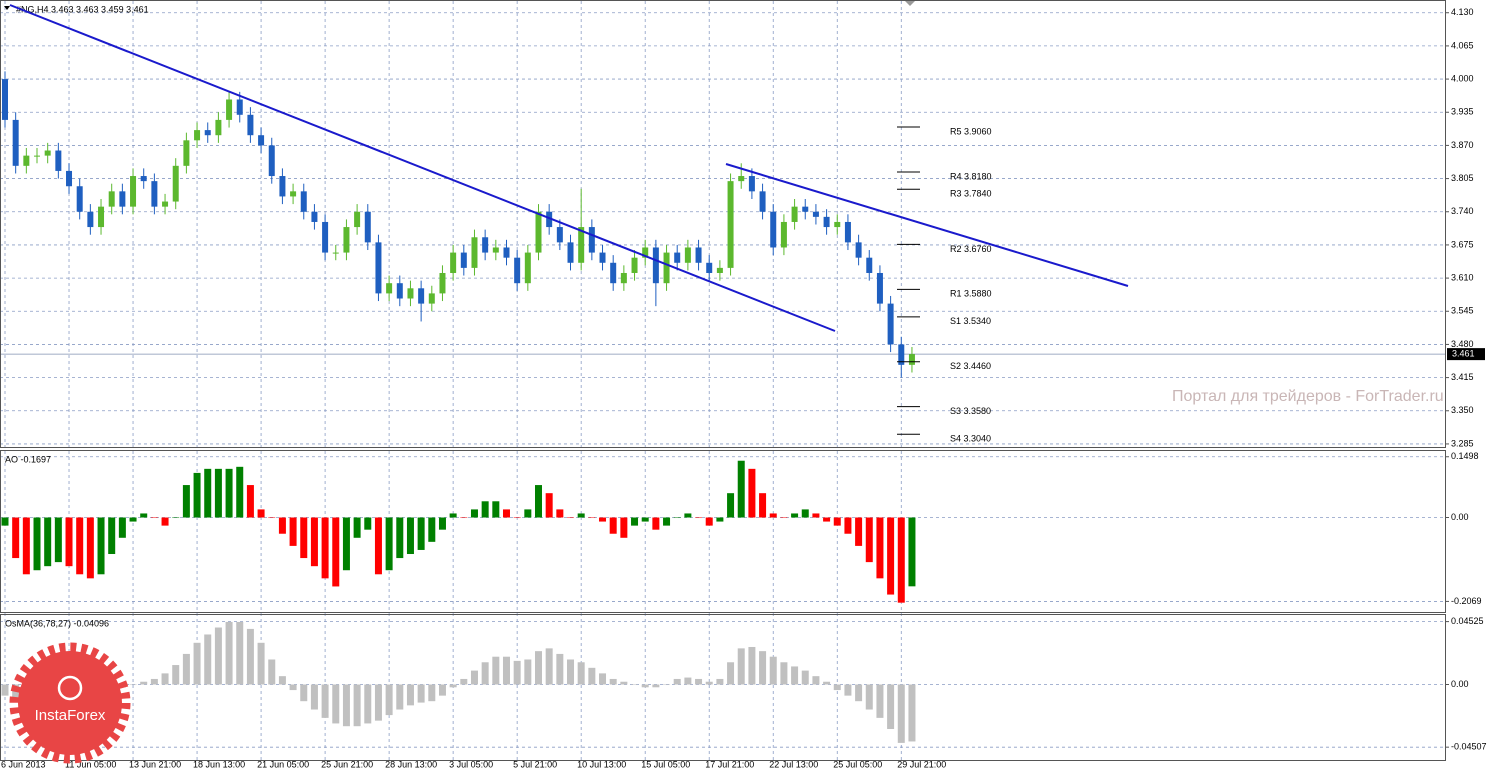 Image resolution: width=1487 pixels, height=772 pixels. I want to click on logo-badge, so click(70, 703).